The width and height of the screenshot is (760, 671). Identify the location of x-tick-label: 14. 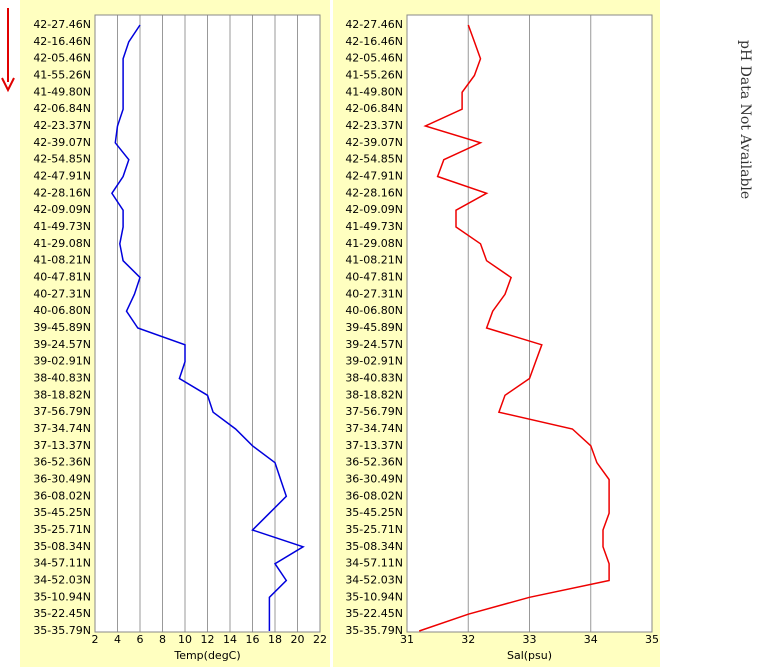
(230, 639).